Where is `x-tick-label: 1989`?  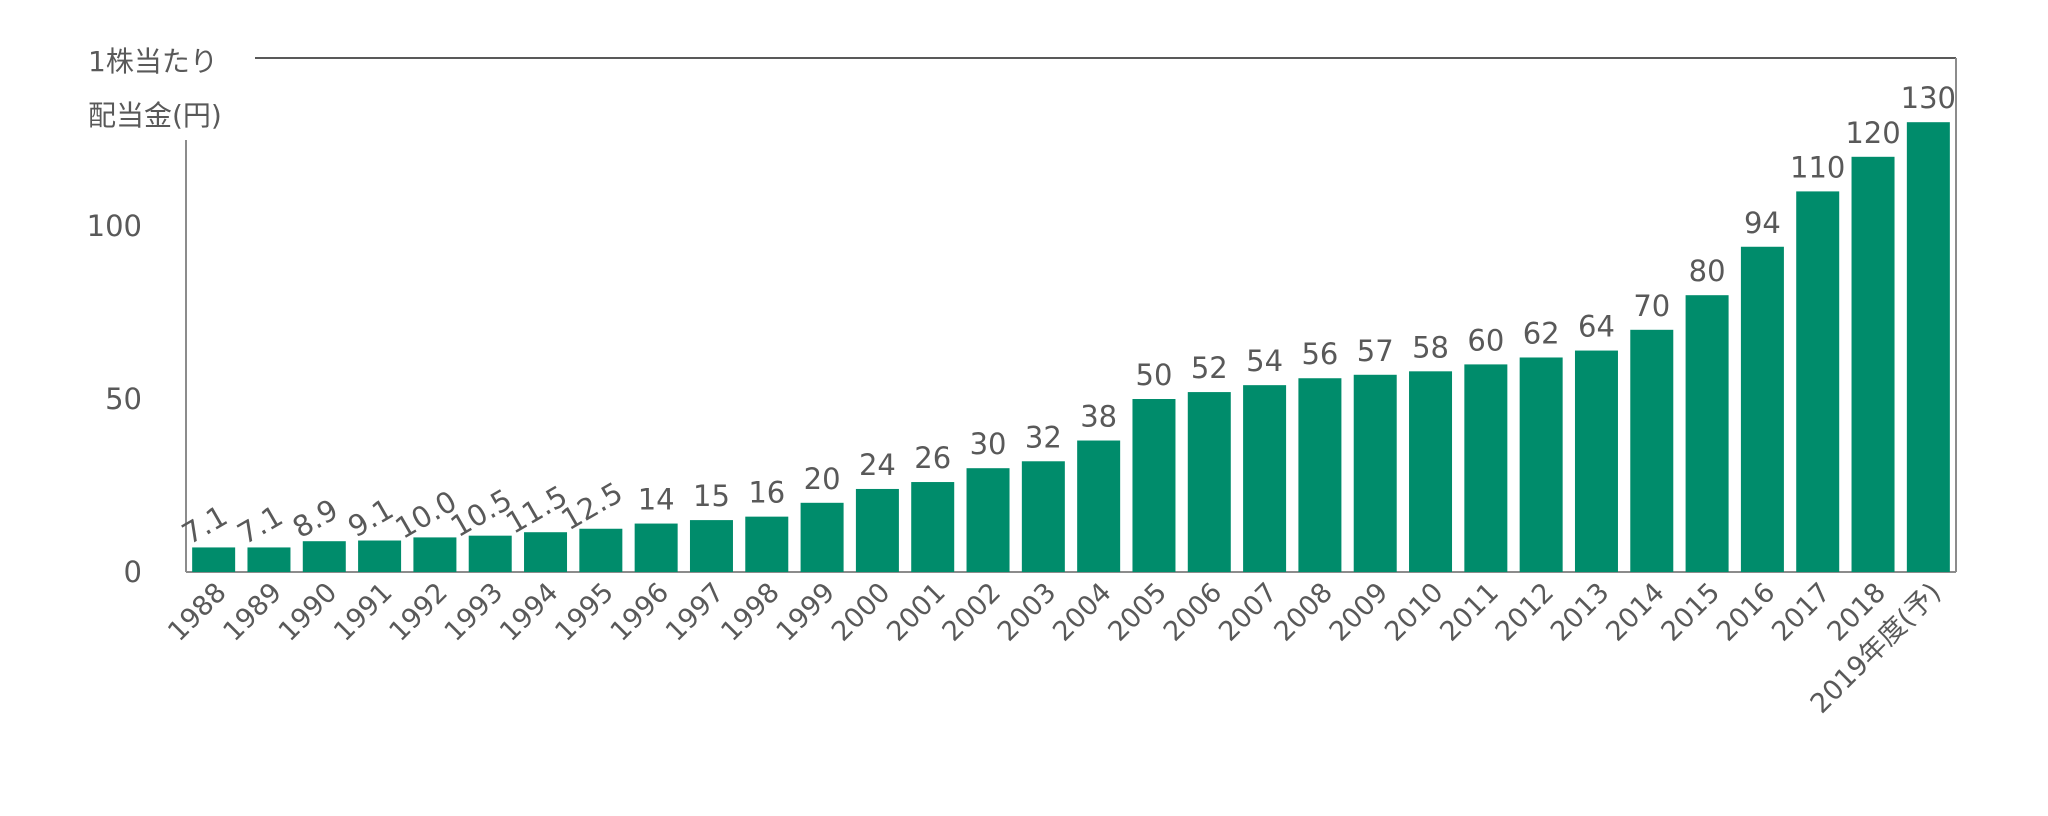 x-tick-label: 1989 is located at coordinates (252, 612).